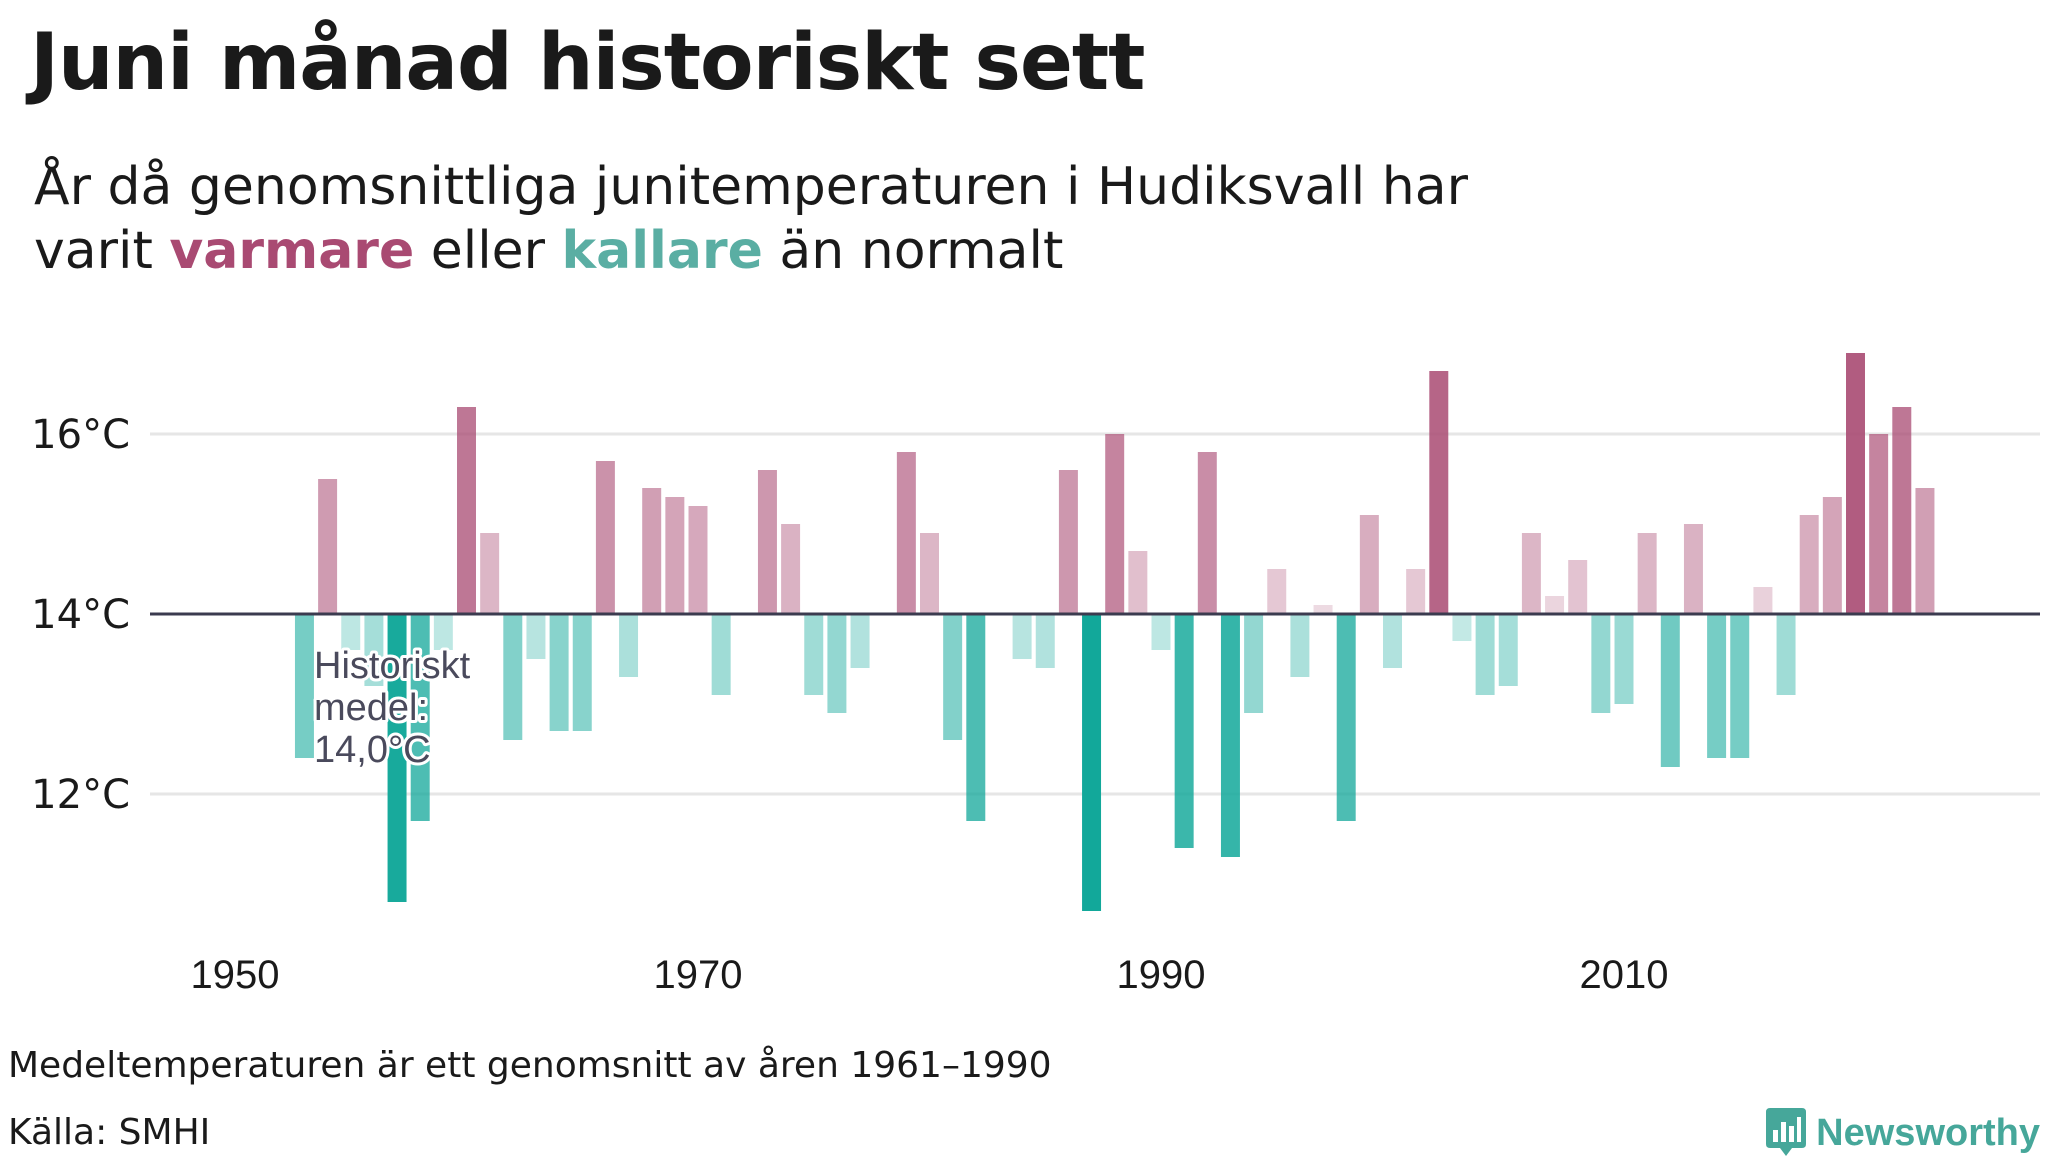 Image resolution: width=2048 pixels, height=1158 pixels. Describe the element at coordinates (109, 1132) in the screenshot. I see `source-note: Källa: SMHI` at that location.